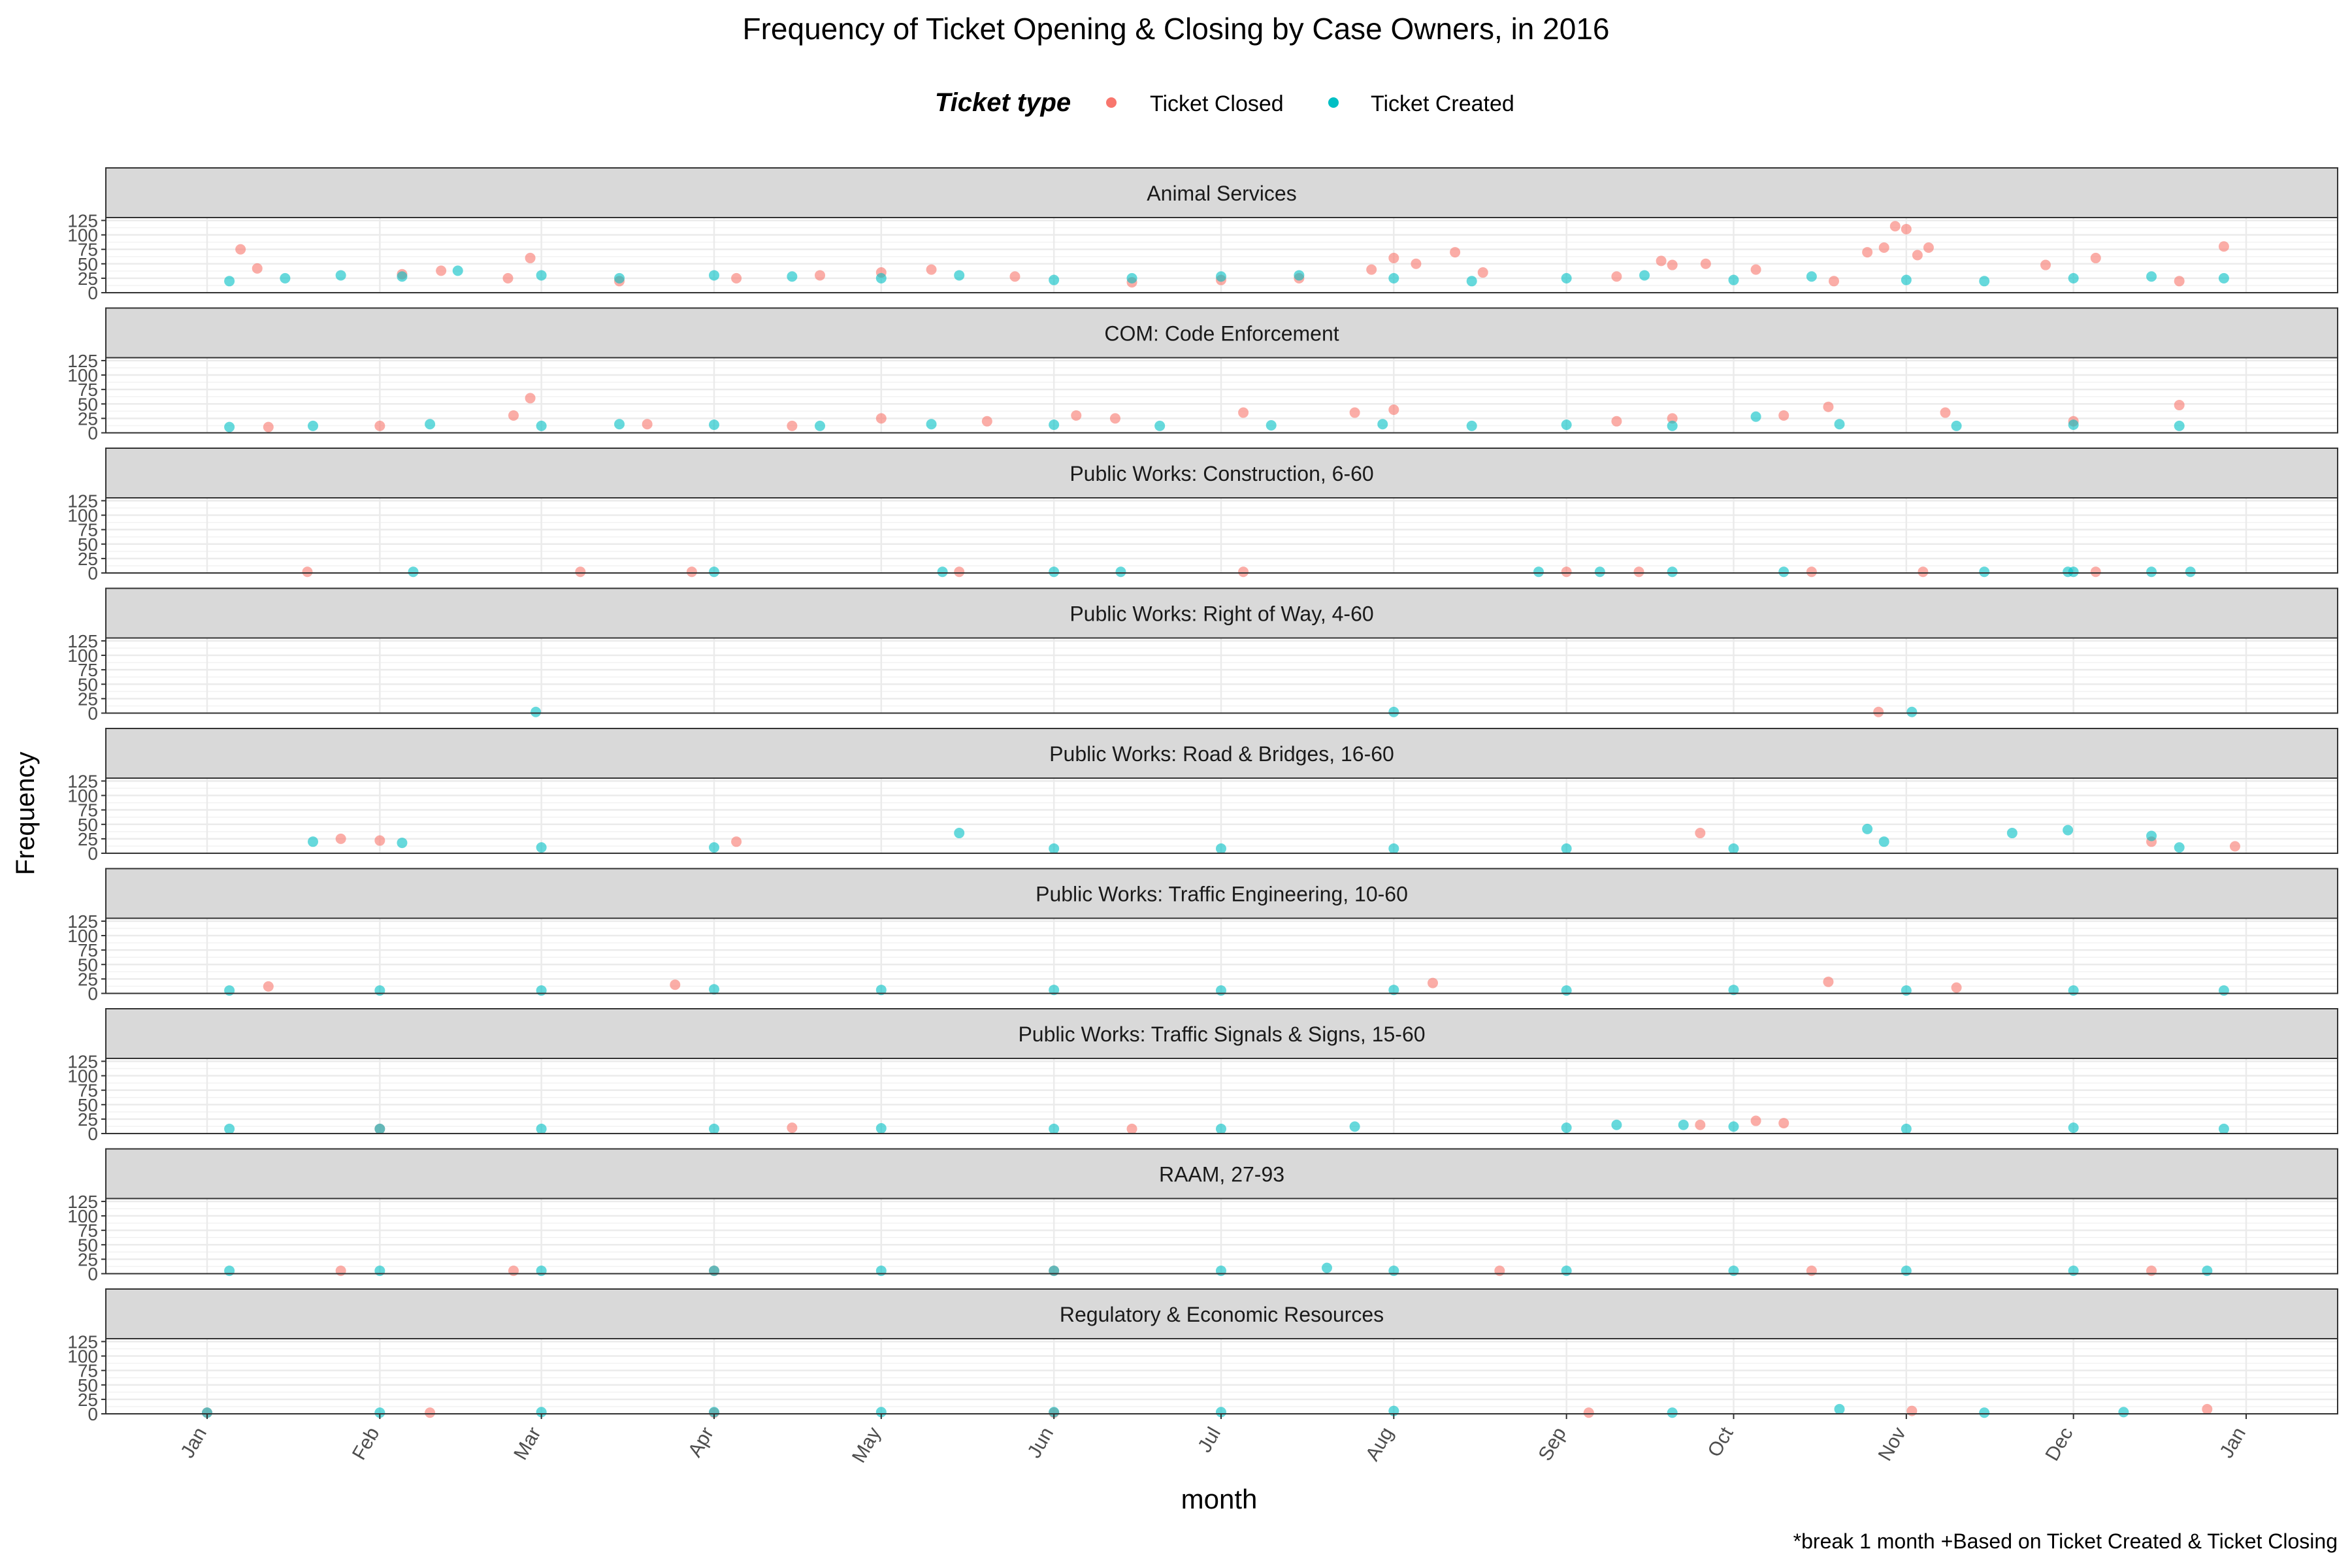 The width and height of the screenshot is (2352, 1568). I want to click on series-ticket-closed, so click(1224, 413).